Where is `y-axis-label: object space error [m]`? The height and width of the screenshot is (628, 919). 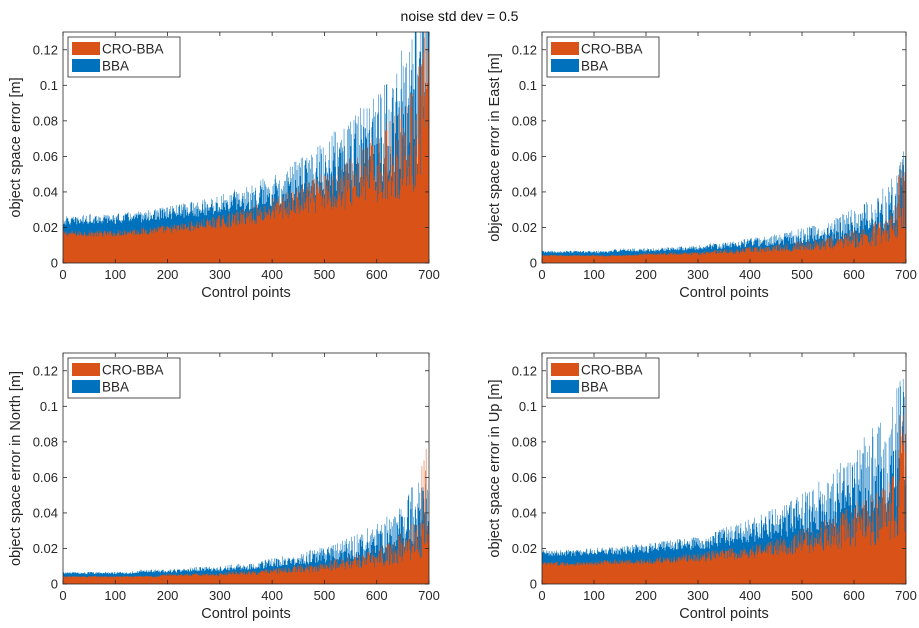 y-axis-label: object space error [m] is located at coordinates (16, 147).